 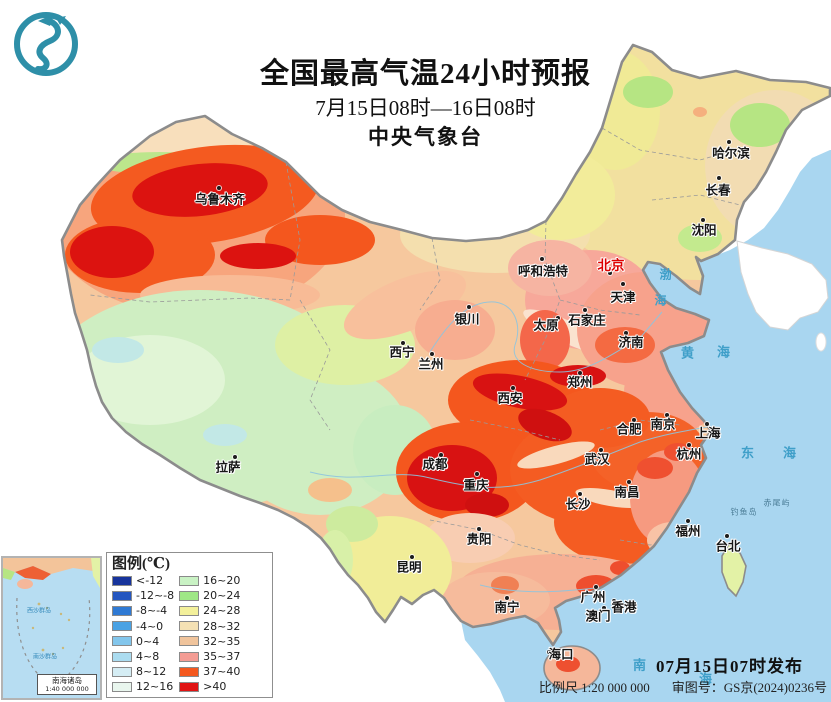 What do you see at coordinates (425, 74) in the screenshot?
I see `map-title: 全国最高气温24小时预报` at bounding box center [425, 74].